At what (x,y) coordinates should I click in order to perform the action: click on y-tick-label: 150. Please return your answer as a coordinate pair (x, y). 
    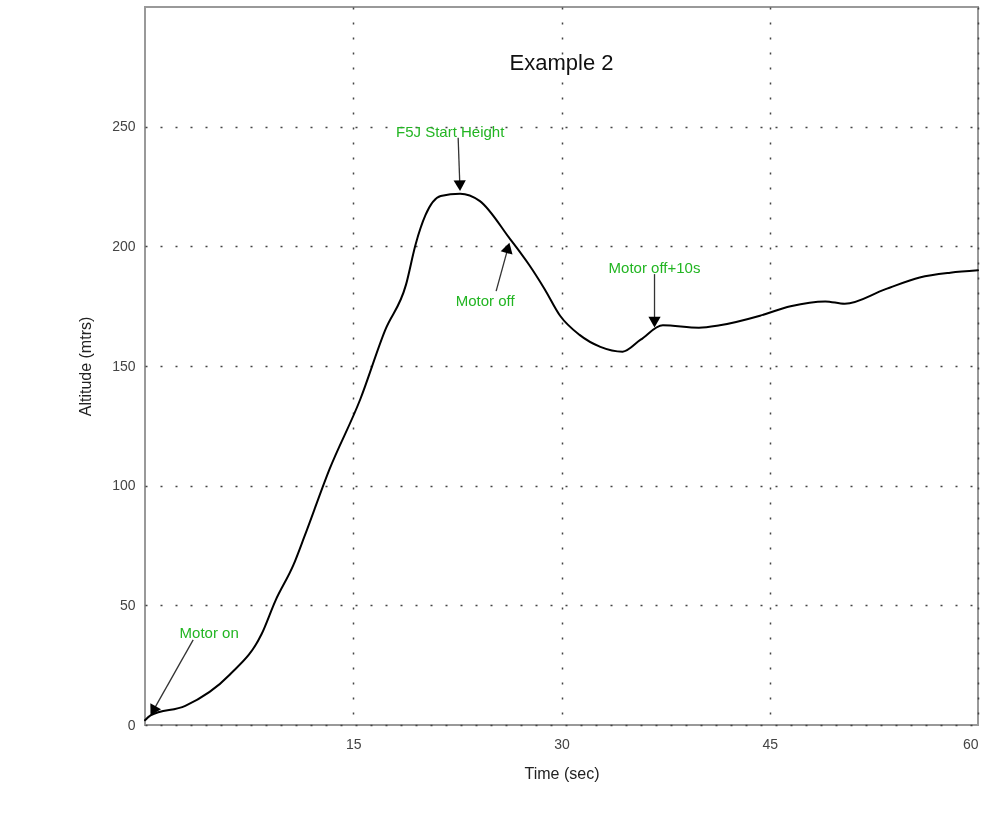
    Looking at the image, I should click on (124, 365).